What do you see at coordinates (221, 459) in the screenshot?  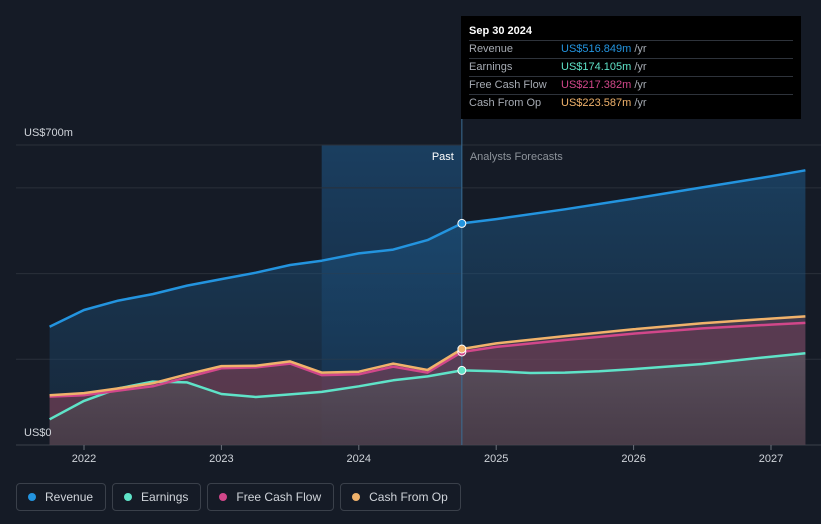 I see `x-tick-label: 2023` at bounding box center [221, 459].